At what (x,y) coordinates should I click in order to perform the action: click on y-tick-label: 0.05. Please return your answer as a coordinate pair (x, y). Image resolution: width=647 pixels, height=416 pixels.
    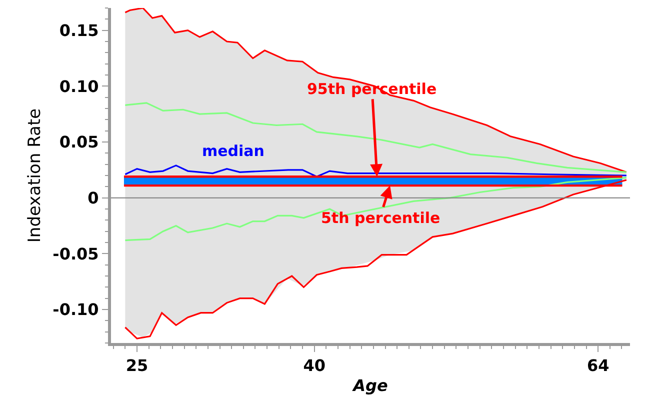
    Looking at the image, I should click on (79, 142).